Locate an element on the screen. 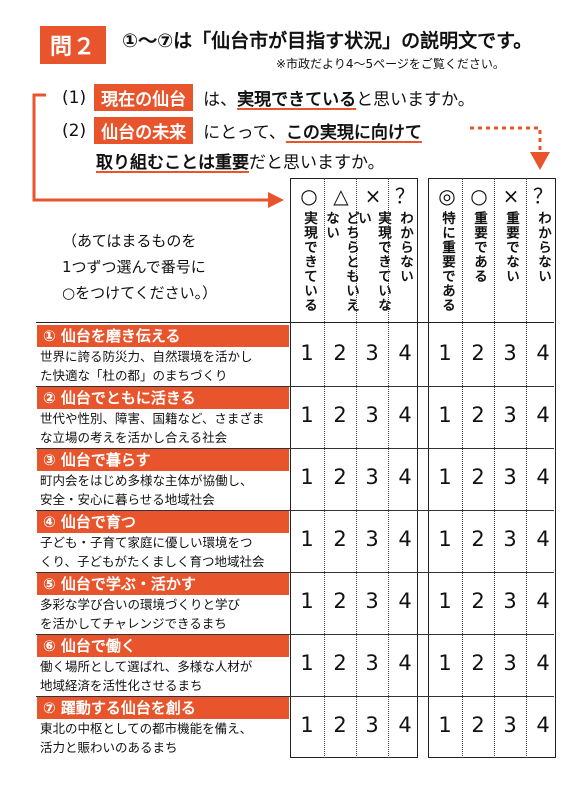 The image size is (579, 800). row-description-line: な立場の考えを活かし合える社会 is located at coordinates (134, 437).